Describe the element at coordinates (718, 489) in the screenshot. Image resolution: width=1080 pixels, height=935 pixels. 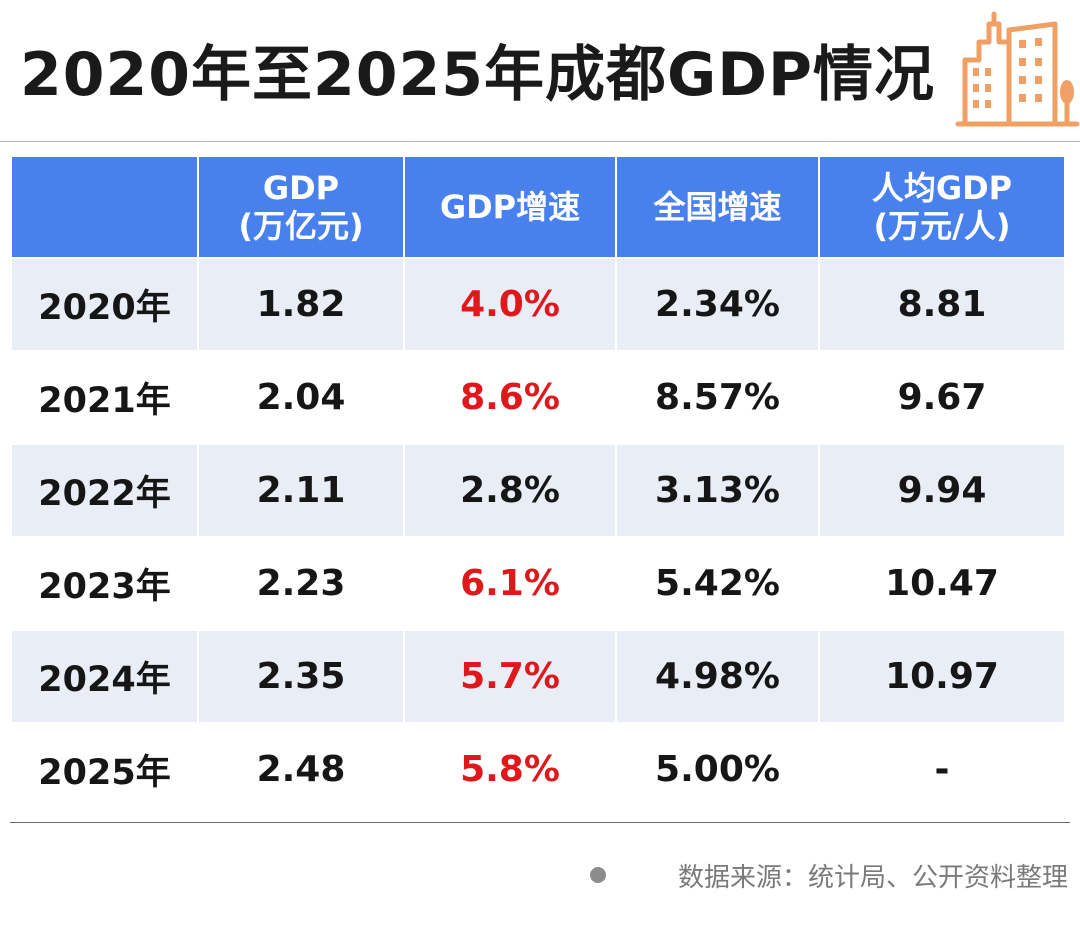
I see `national-growth-cell: 3.13%` at that location.